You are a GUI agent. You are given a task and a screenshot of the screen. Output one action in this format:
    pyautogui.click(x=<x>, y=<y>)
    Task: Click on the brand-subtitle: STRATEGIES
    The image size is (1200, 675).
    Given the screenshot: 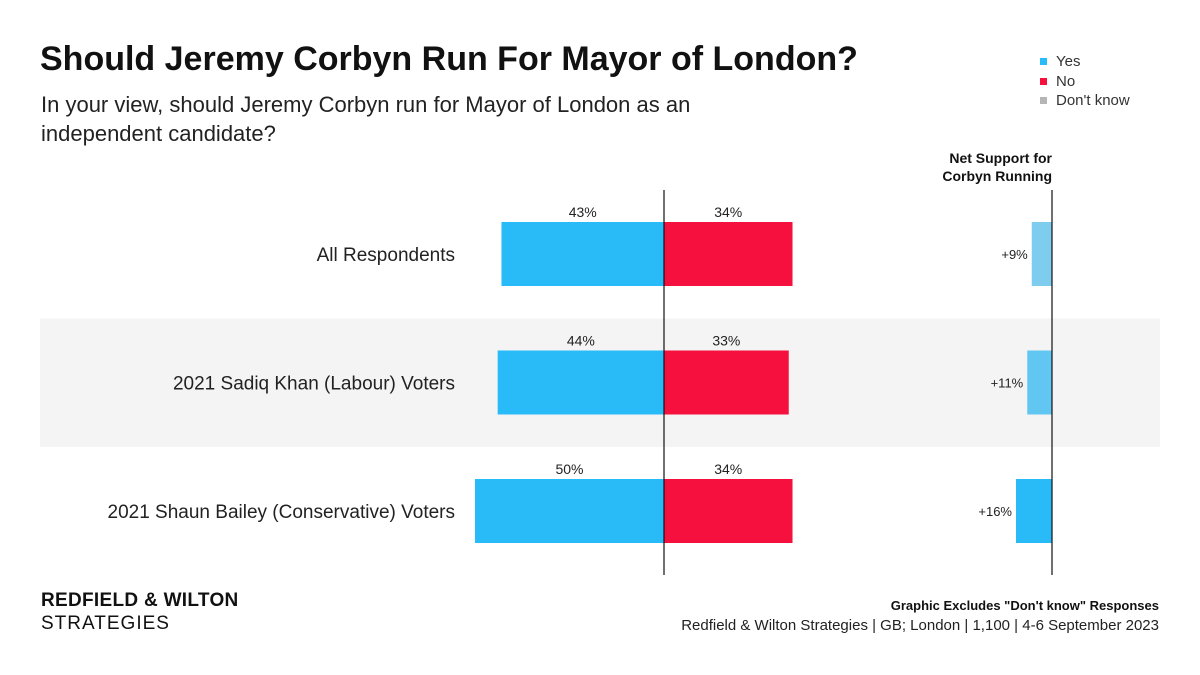 What is the action you would take?
    pyautogui.click(x=105, y=623)
    